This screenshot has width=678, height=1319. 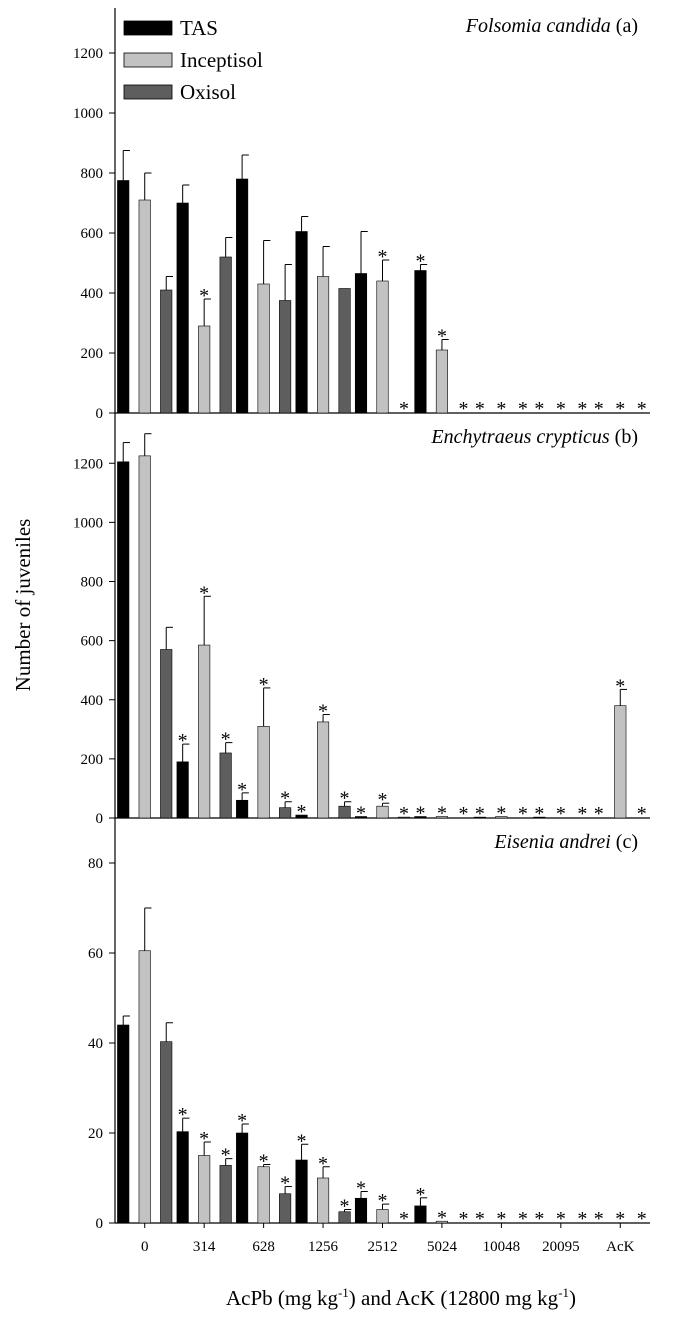 I want to click on y-tick-label: 200, so click(x=92, y=760).